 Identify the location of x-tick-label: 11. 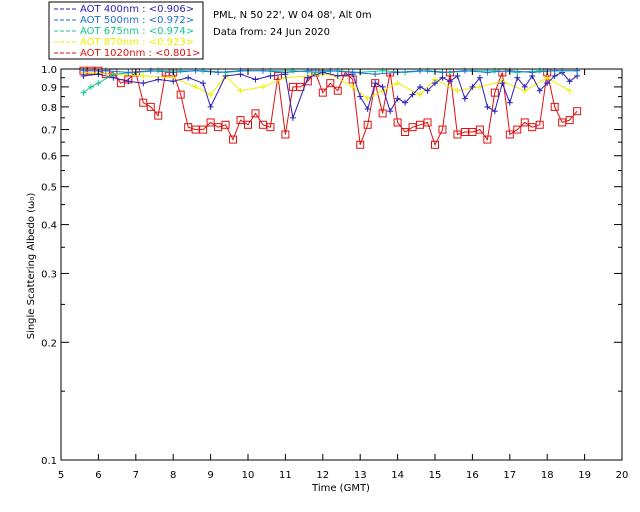
(285, 475).